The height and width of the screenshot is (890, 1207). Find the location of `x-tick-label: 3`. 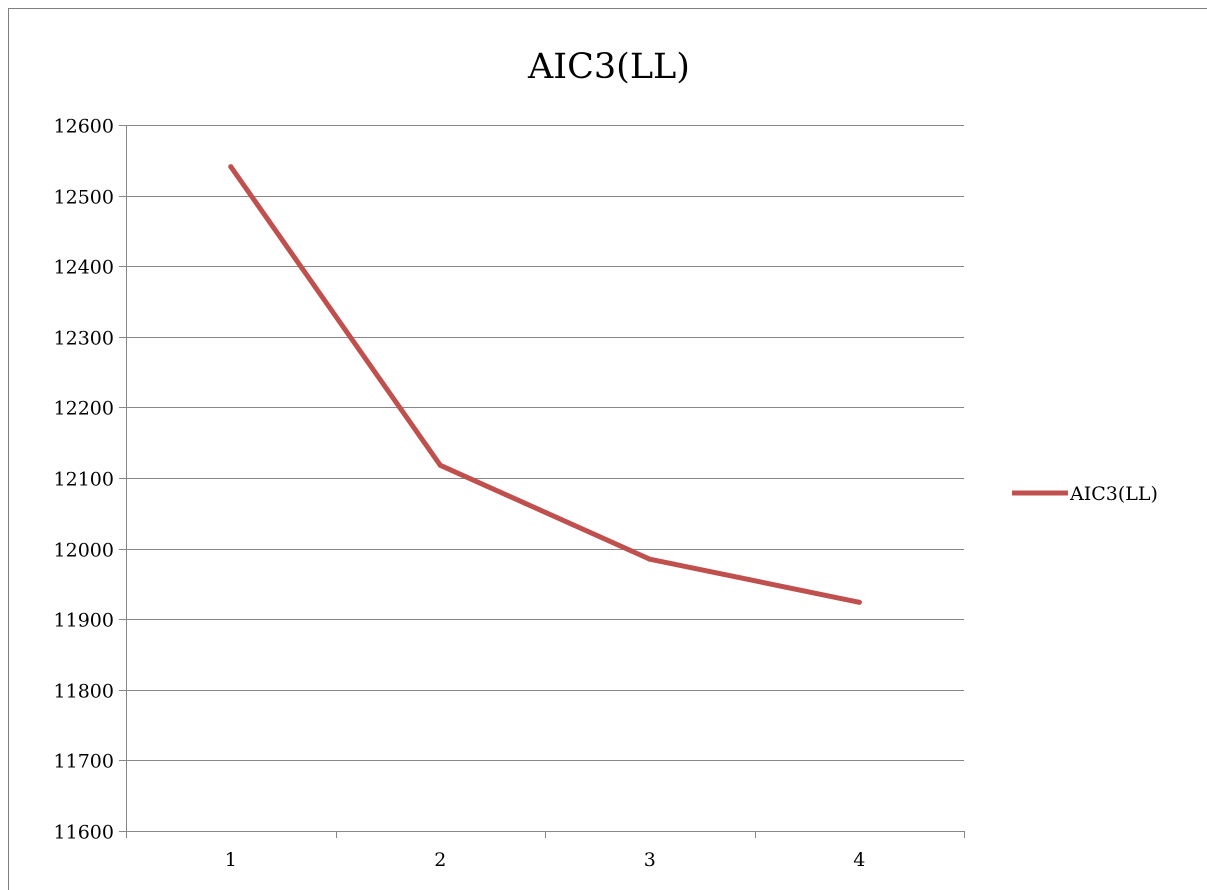

x-tick-label: 3 is located at coordinates (650, 860).